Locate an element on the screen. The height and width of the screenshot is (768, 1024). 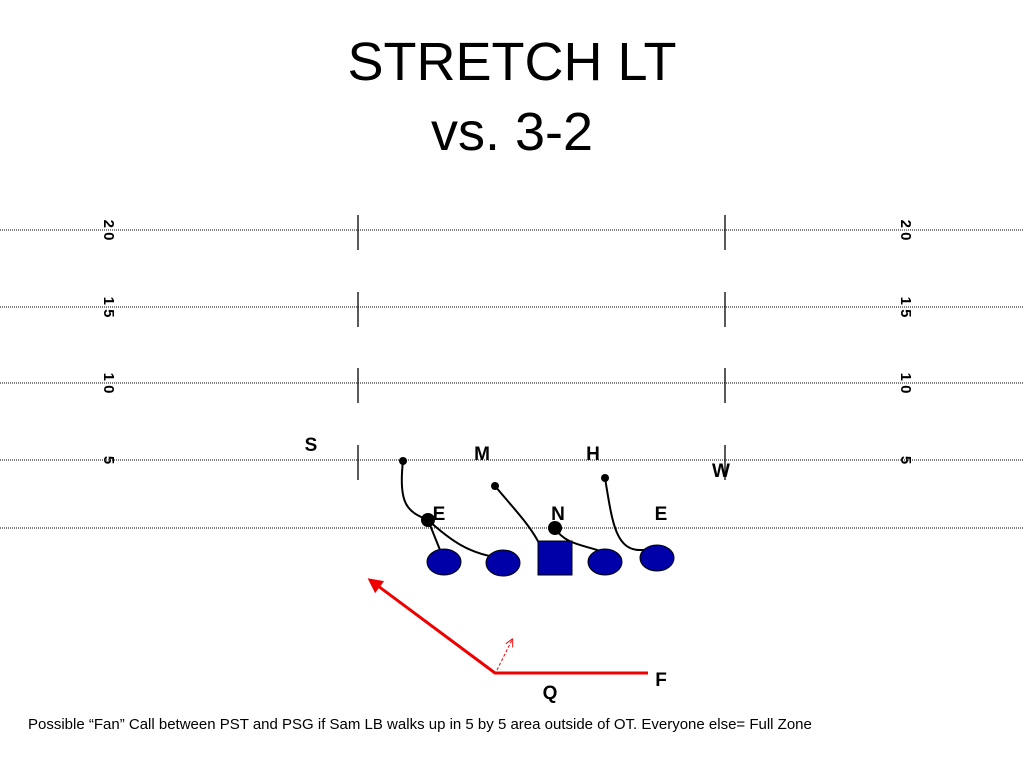
player-label: H is located at coordinates (593, 454).